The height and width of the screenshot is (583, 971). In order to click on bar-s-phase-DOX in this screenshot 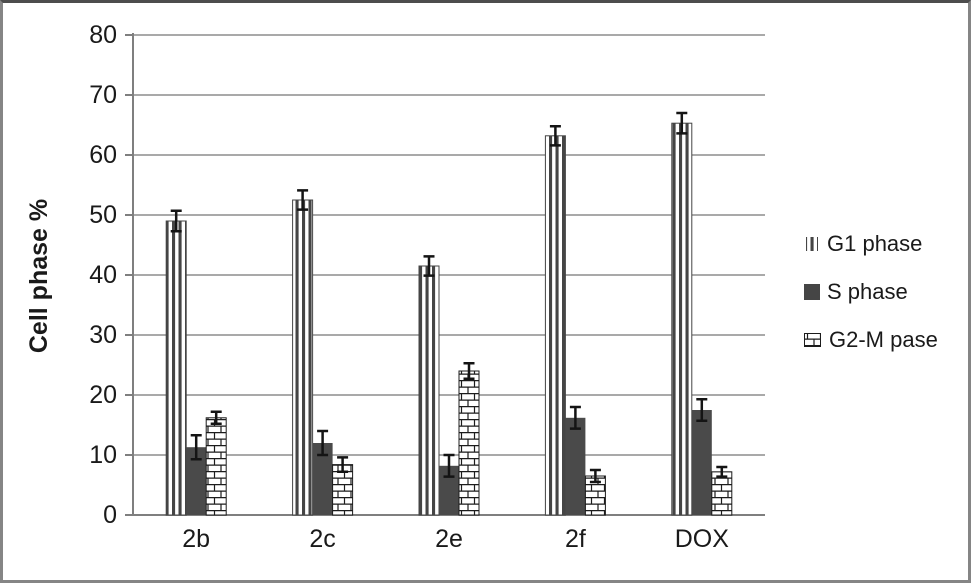, I will do `click(701, 462)`.